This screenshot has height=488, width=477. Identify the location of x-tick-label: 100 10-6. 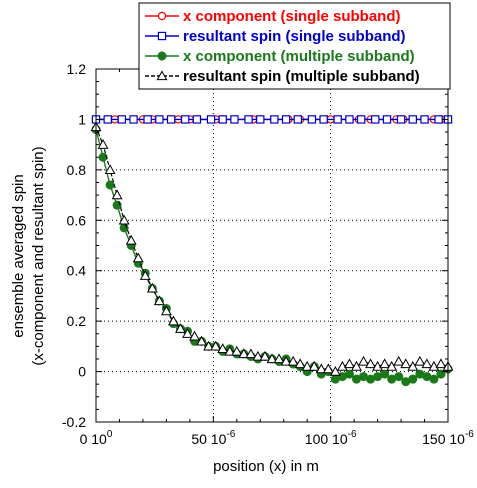
(331, 438).